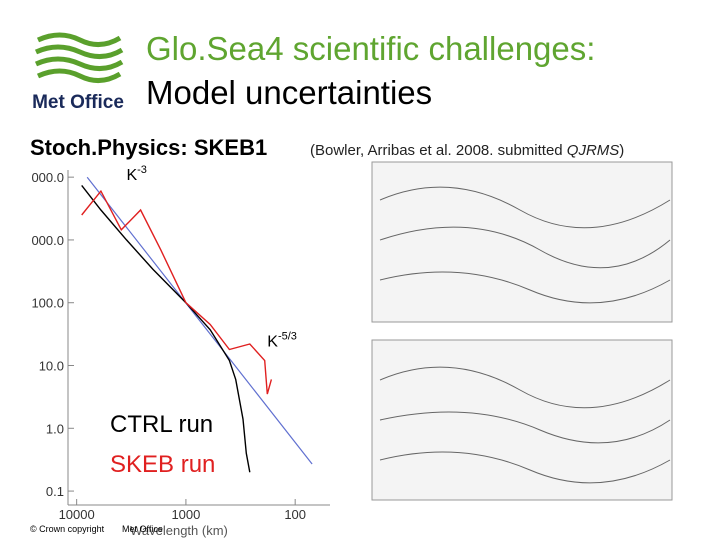 This screenshot has height=545, width=720. What do you see at coordinates (148, 147) in the screenshot?
I see `subtitle: Stoch.Physics: SKEB1` at bounding box center [148, 147].